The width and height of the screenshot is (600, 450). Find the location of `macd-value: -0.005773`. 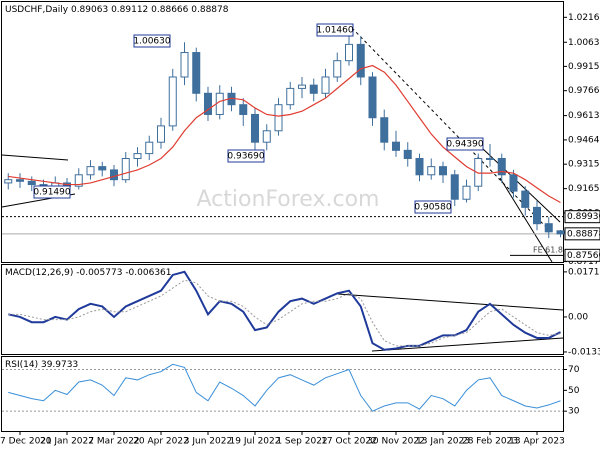

macd-value: -0.005773 is located at coordinates (99, 273).